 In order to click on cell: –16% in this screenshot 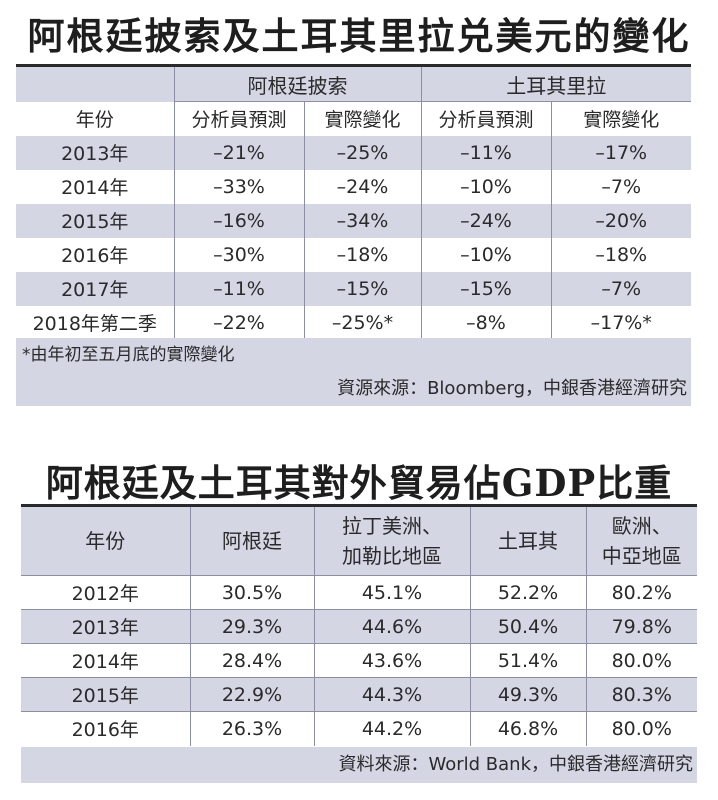, I will do `click(238, 220)`.